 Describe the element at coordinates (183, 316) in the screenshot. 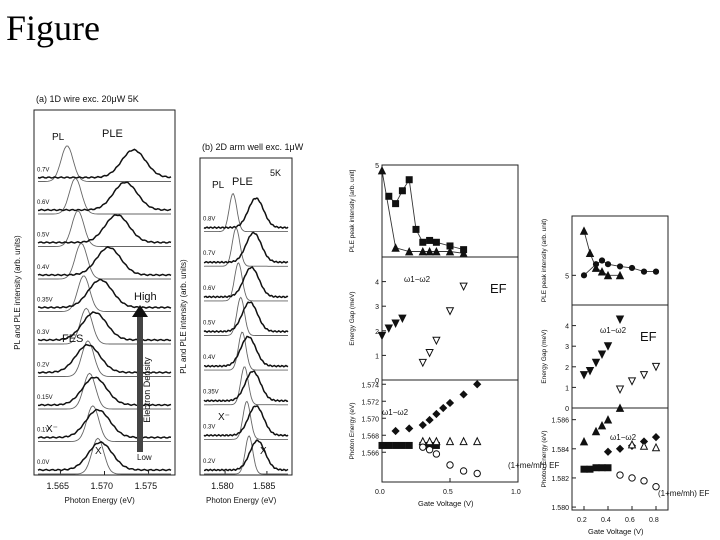

I see `y-axis-label: PL and PLE intensity (arb. units)` at that location.